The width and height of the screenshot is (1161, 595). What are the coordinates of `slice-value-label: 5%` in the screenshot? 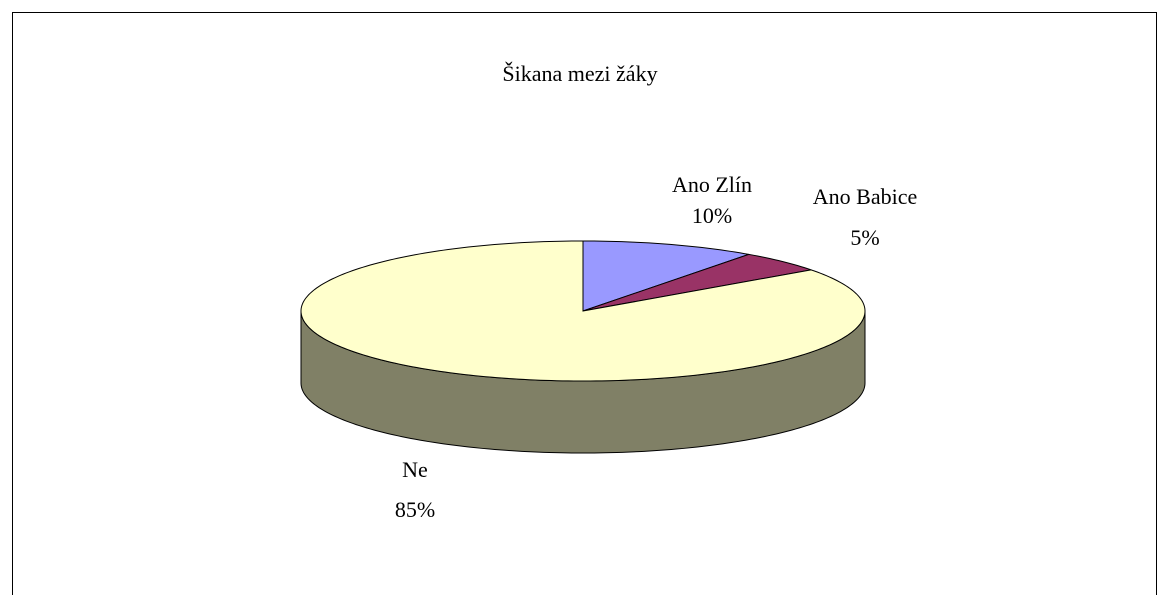 It's located at (864, 237).